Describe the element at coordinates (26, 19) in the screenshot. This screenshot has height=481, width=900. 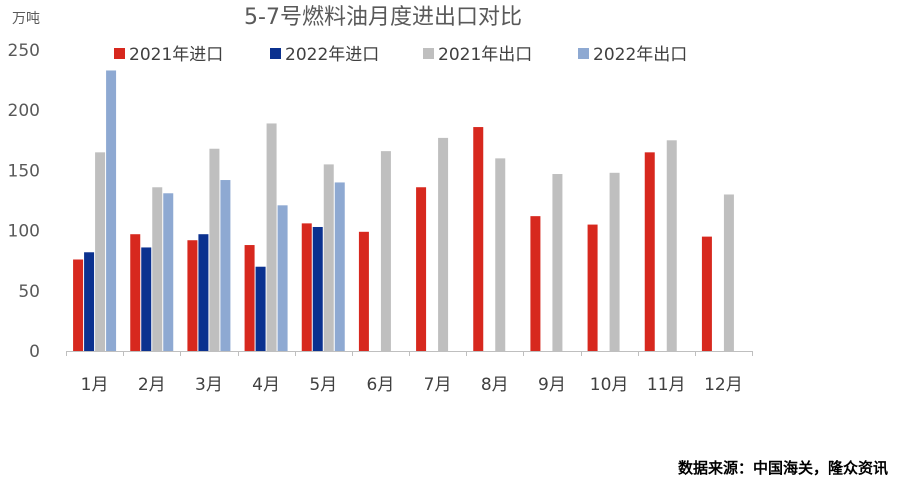
I see `y-unit-label: 万吨` at that location.